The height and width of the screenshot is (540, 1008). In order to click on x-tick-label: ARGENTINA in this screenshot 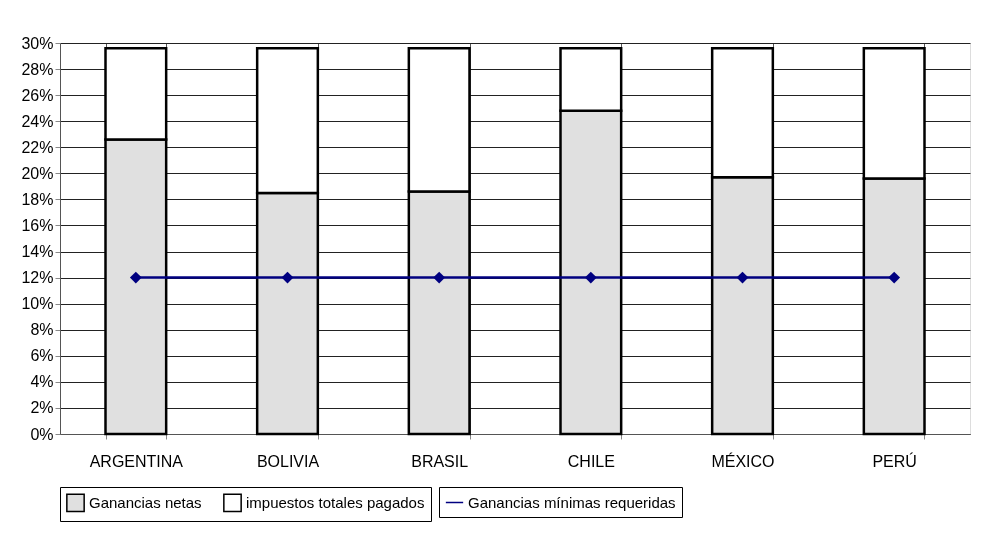, I will do `click(136, 461)`.